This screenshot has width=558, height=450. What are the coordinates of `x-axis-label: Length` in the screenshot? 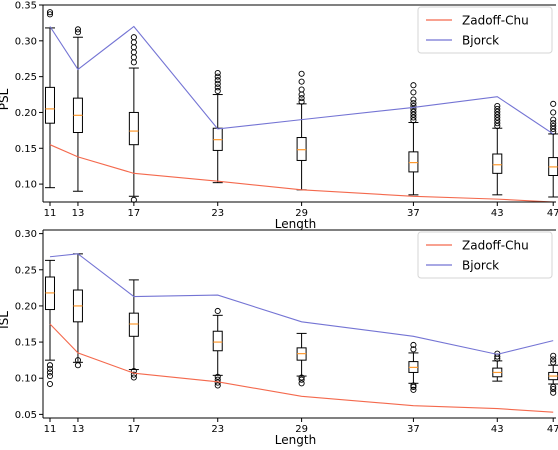 It's located at (295, 224).